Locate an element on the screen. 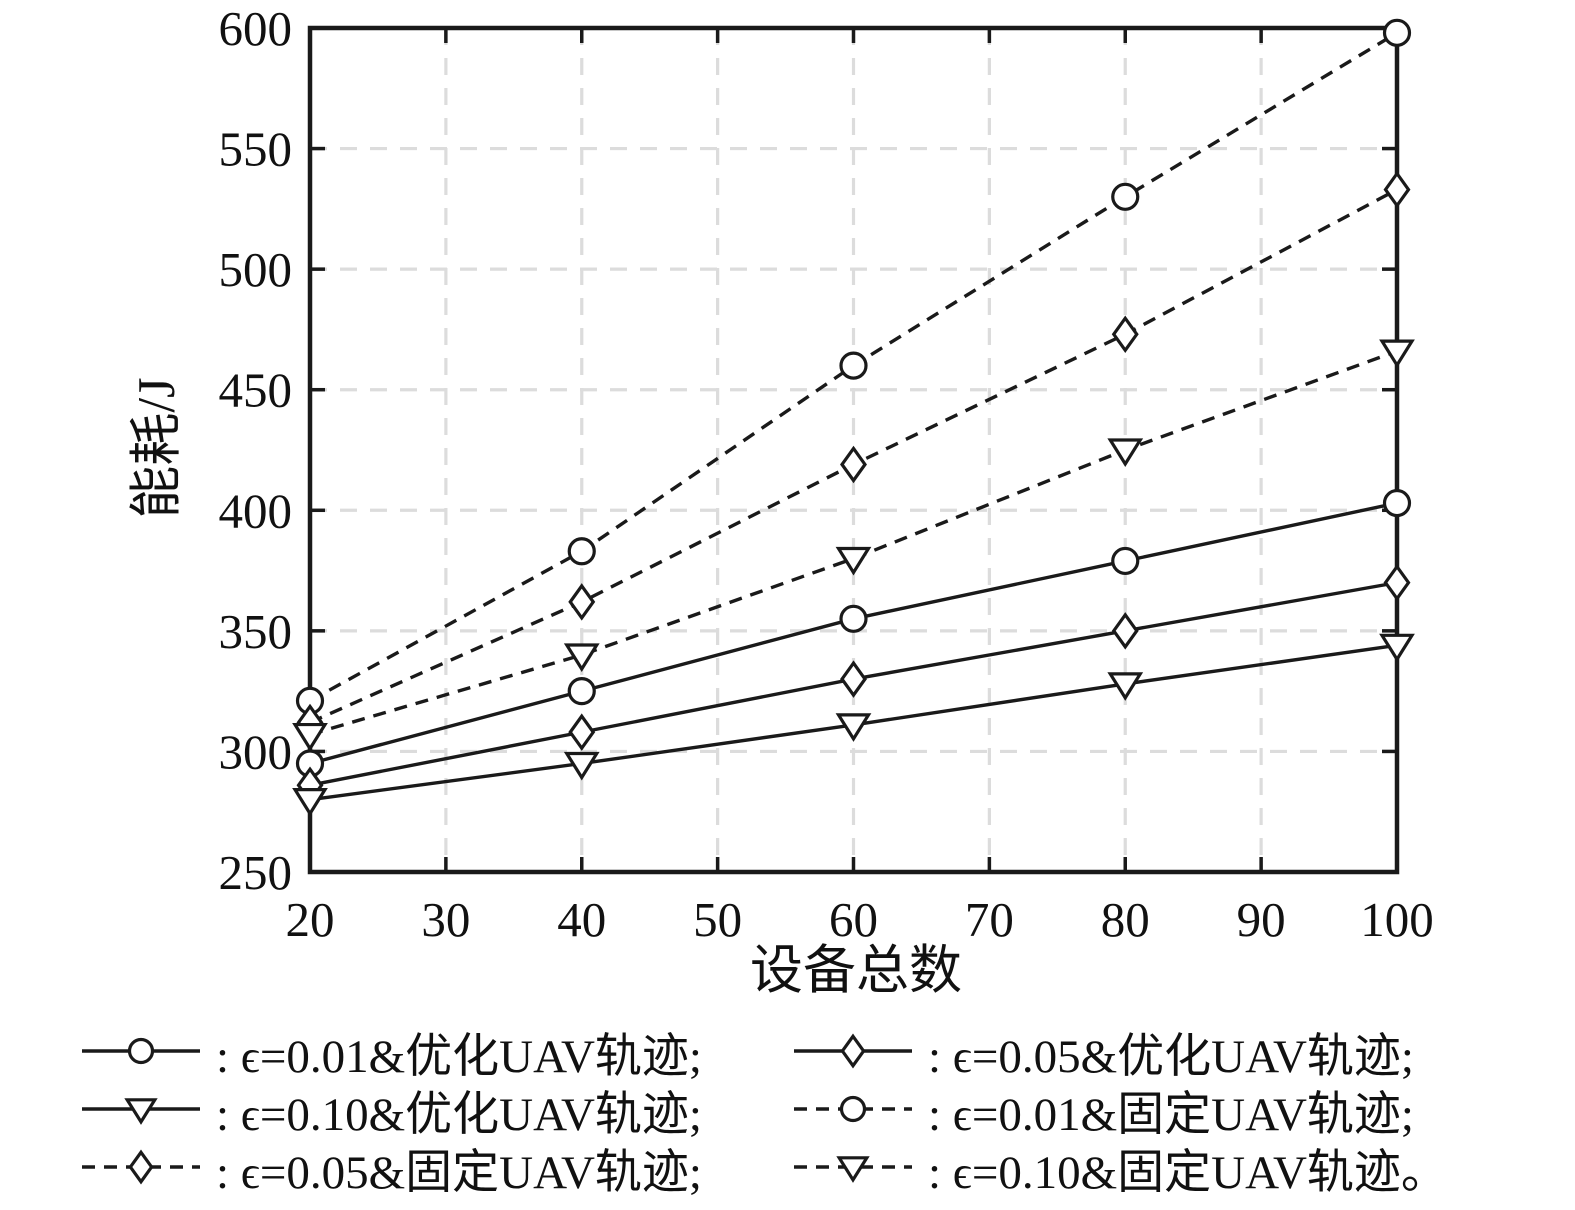  y-tick-label: 600 is located at coordinates (256, 28).